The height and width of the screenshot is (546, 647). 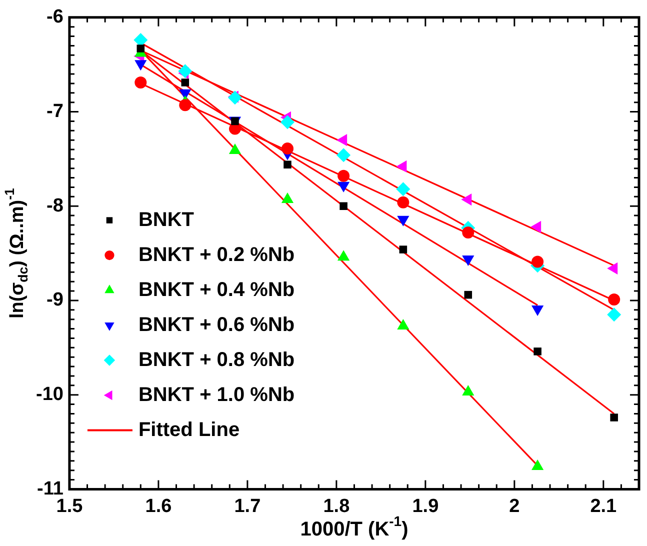 What do you see at coordinates (336, 506) in the screenshot?
I see `x-tick-label: 1.8` at bounding box center [336, 506].